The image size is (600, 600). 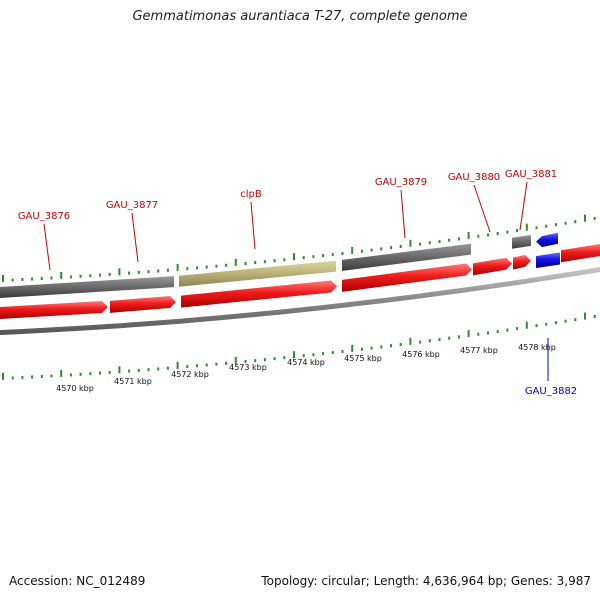 What do you see at coordinates (401, 182) in the screenshot?
I see `gene-label: GAU_3879` at bounding box center [401, 182].